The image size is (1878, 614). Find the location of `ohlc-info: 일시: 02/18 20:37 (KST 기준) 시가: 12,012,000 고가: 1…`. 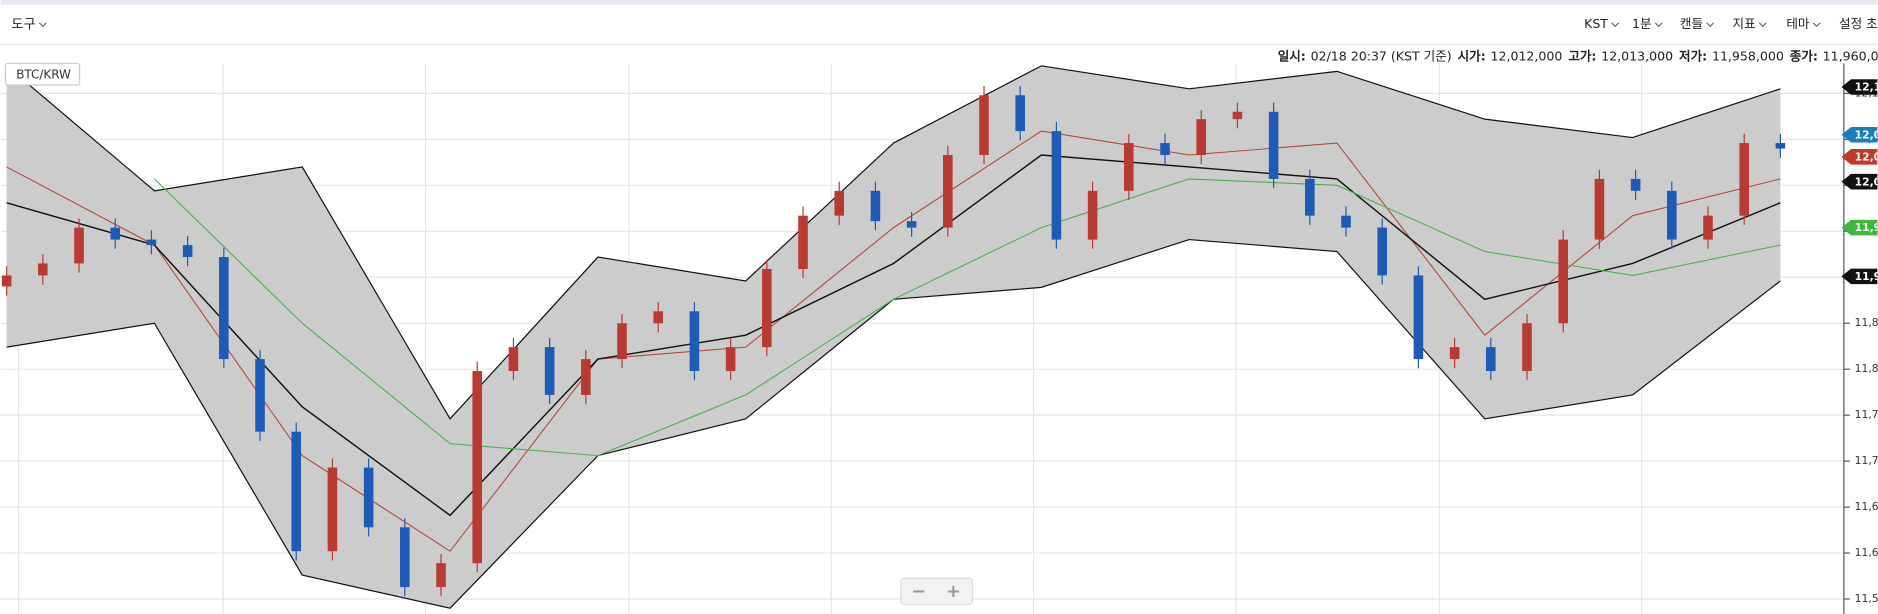

ohlc-info: 일시: 02/18 20:37 (KST 기준) 시가: 12,012,000 고가: 1… is located at coordinates (1578, 55).